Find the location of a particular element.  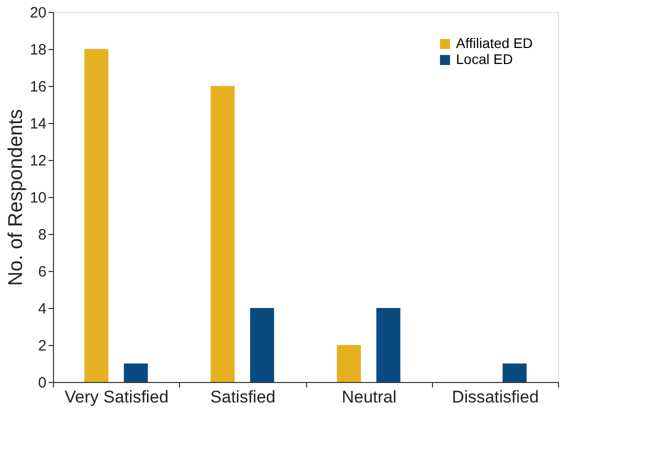

y-tick-label: 4 is located at coordinates (42, 309).